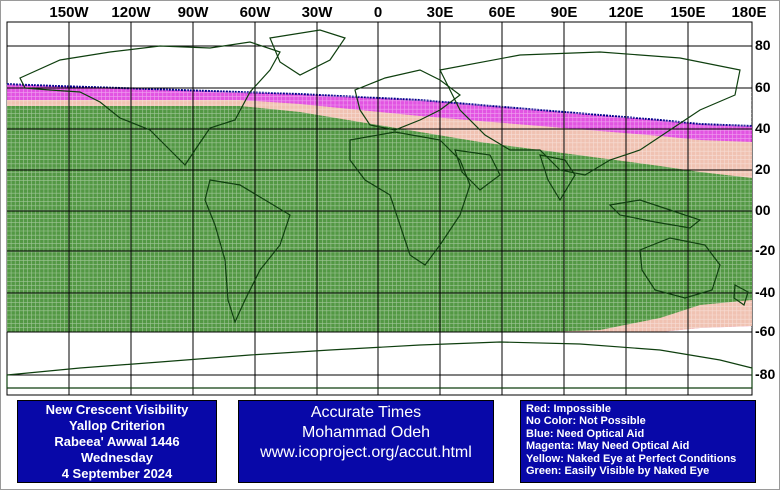 This screenshot has height=490, width=780. I want to click on lon-label-150e: 150E, so click(688, 12).